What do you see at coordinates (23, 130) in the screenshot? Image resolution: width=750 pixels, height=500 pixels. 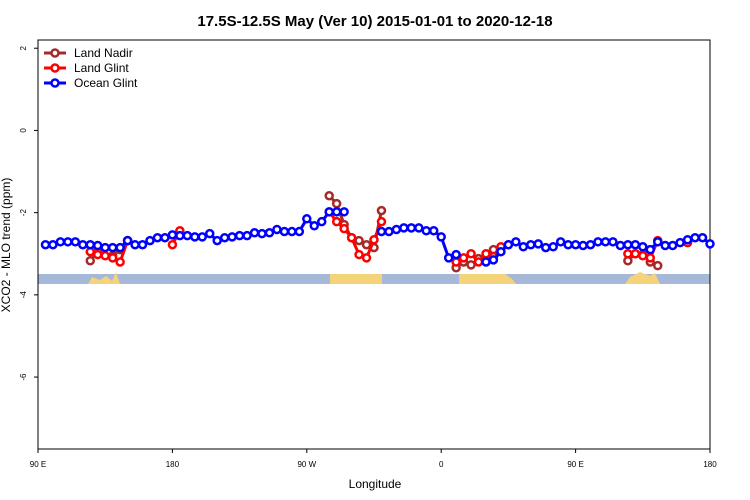 I see `y-tick-label: 0` at bounding box center [23, 130].